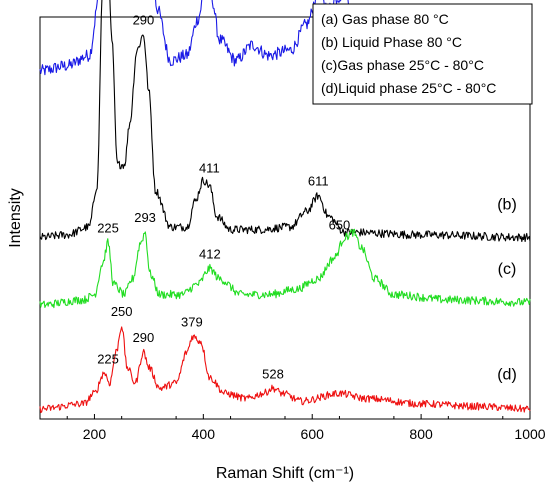 Image resolution: width=550 pixels, height=490 pixels. Describe the element at coordinates (204, 434) in the screenshot. I see `x-tick-label: 400` at that location.